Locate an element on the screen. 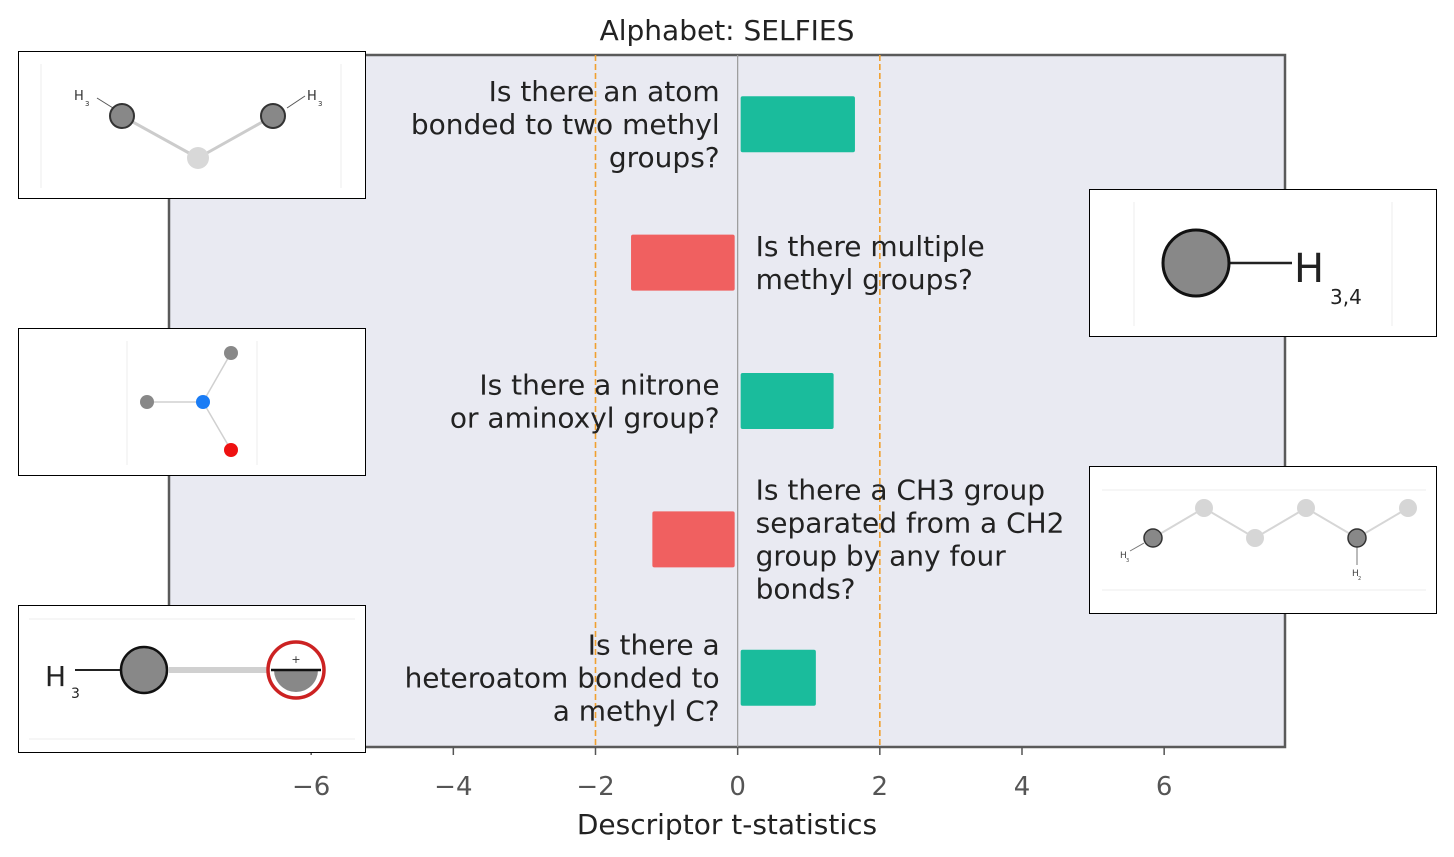 This screenshot has width=1454, height=857. molecule-drawing: + H 3 is located at coordinates (192, 679).